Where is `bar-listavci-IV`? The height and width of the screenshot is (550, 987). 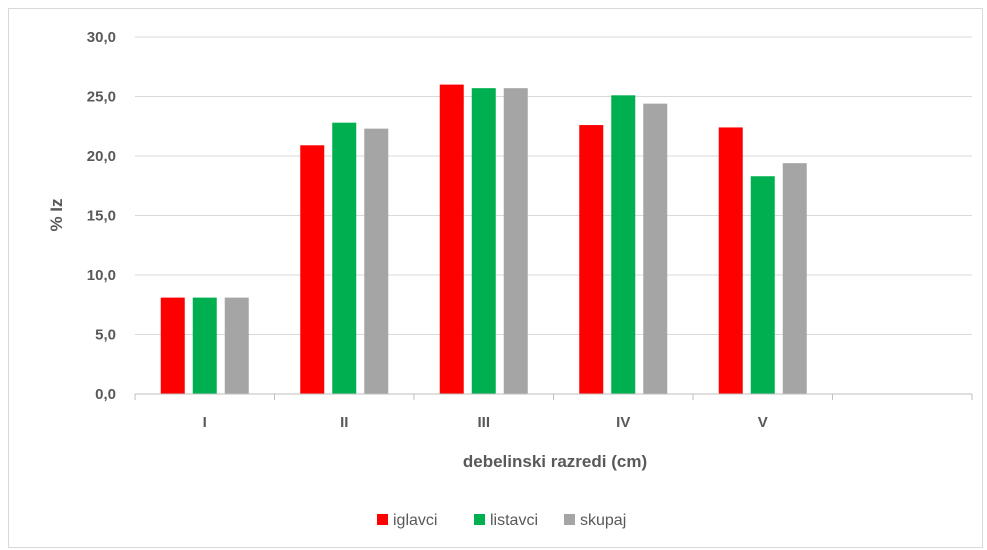 bar-listavci-IV is located at coordinates (623, 244).